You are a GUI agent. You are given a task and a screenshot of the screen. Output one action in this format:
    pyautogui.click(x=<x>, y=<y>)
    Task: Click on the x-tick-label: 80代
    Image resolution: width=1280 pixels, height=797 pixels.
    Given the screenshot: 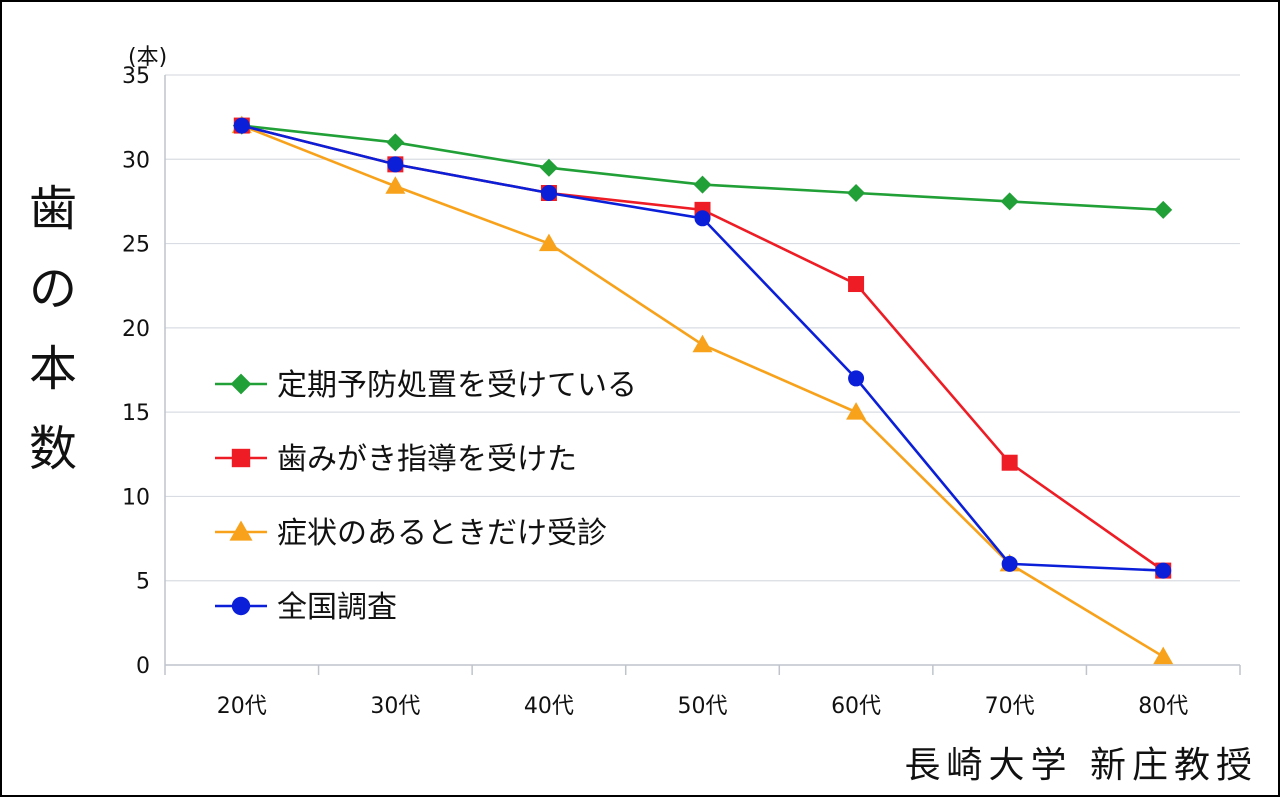 What is the action you would take?
    pyautogui.click(x=1163, y=706)
    